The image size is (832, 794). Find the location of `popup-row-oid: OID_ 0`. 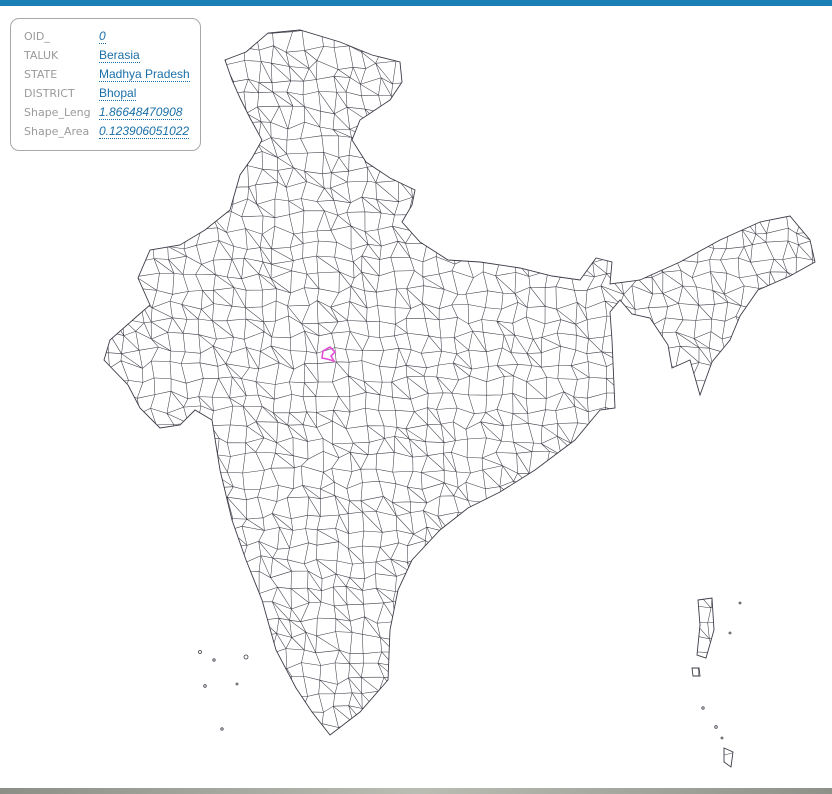

popup-row-oid: OID_ 0 is located at coordinates (65, 36).